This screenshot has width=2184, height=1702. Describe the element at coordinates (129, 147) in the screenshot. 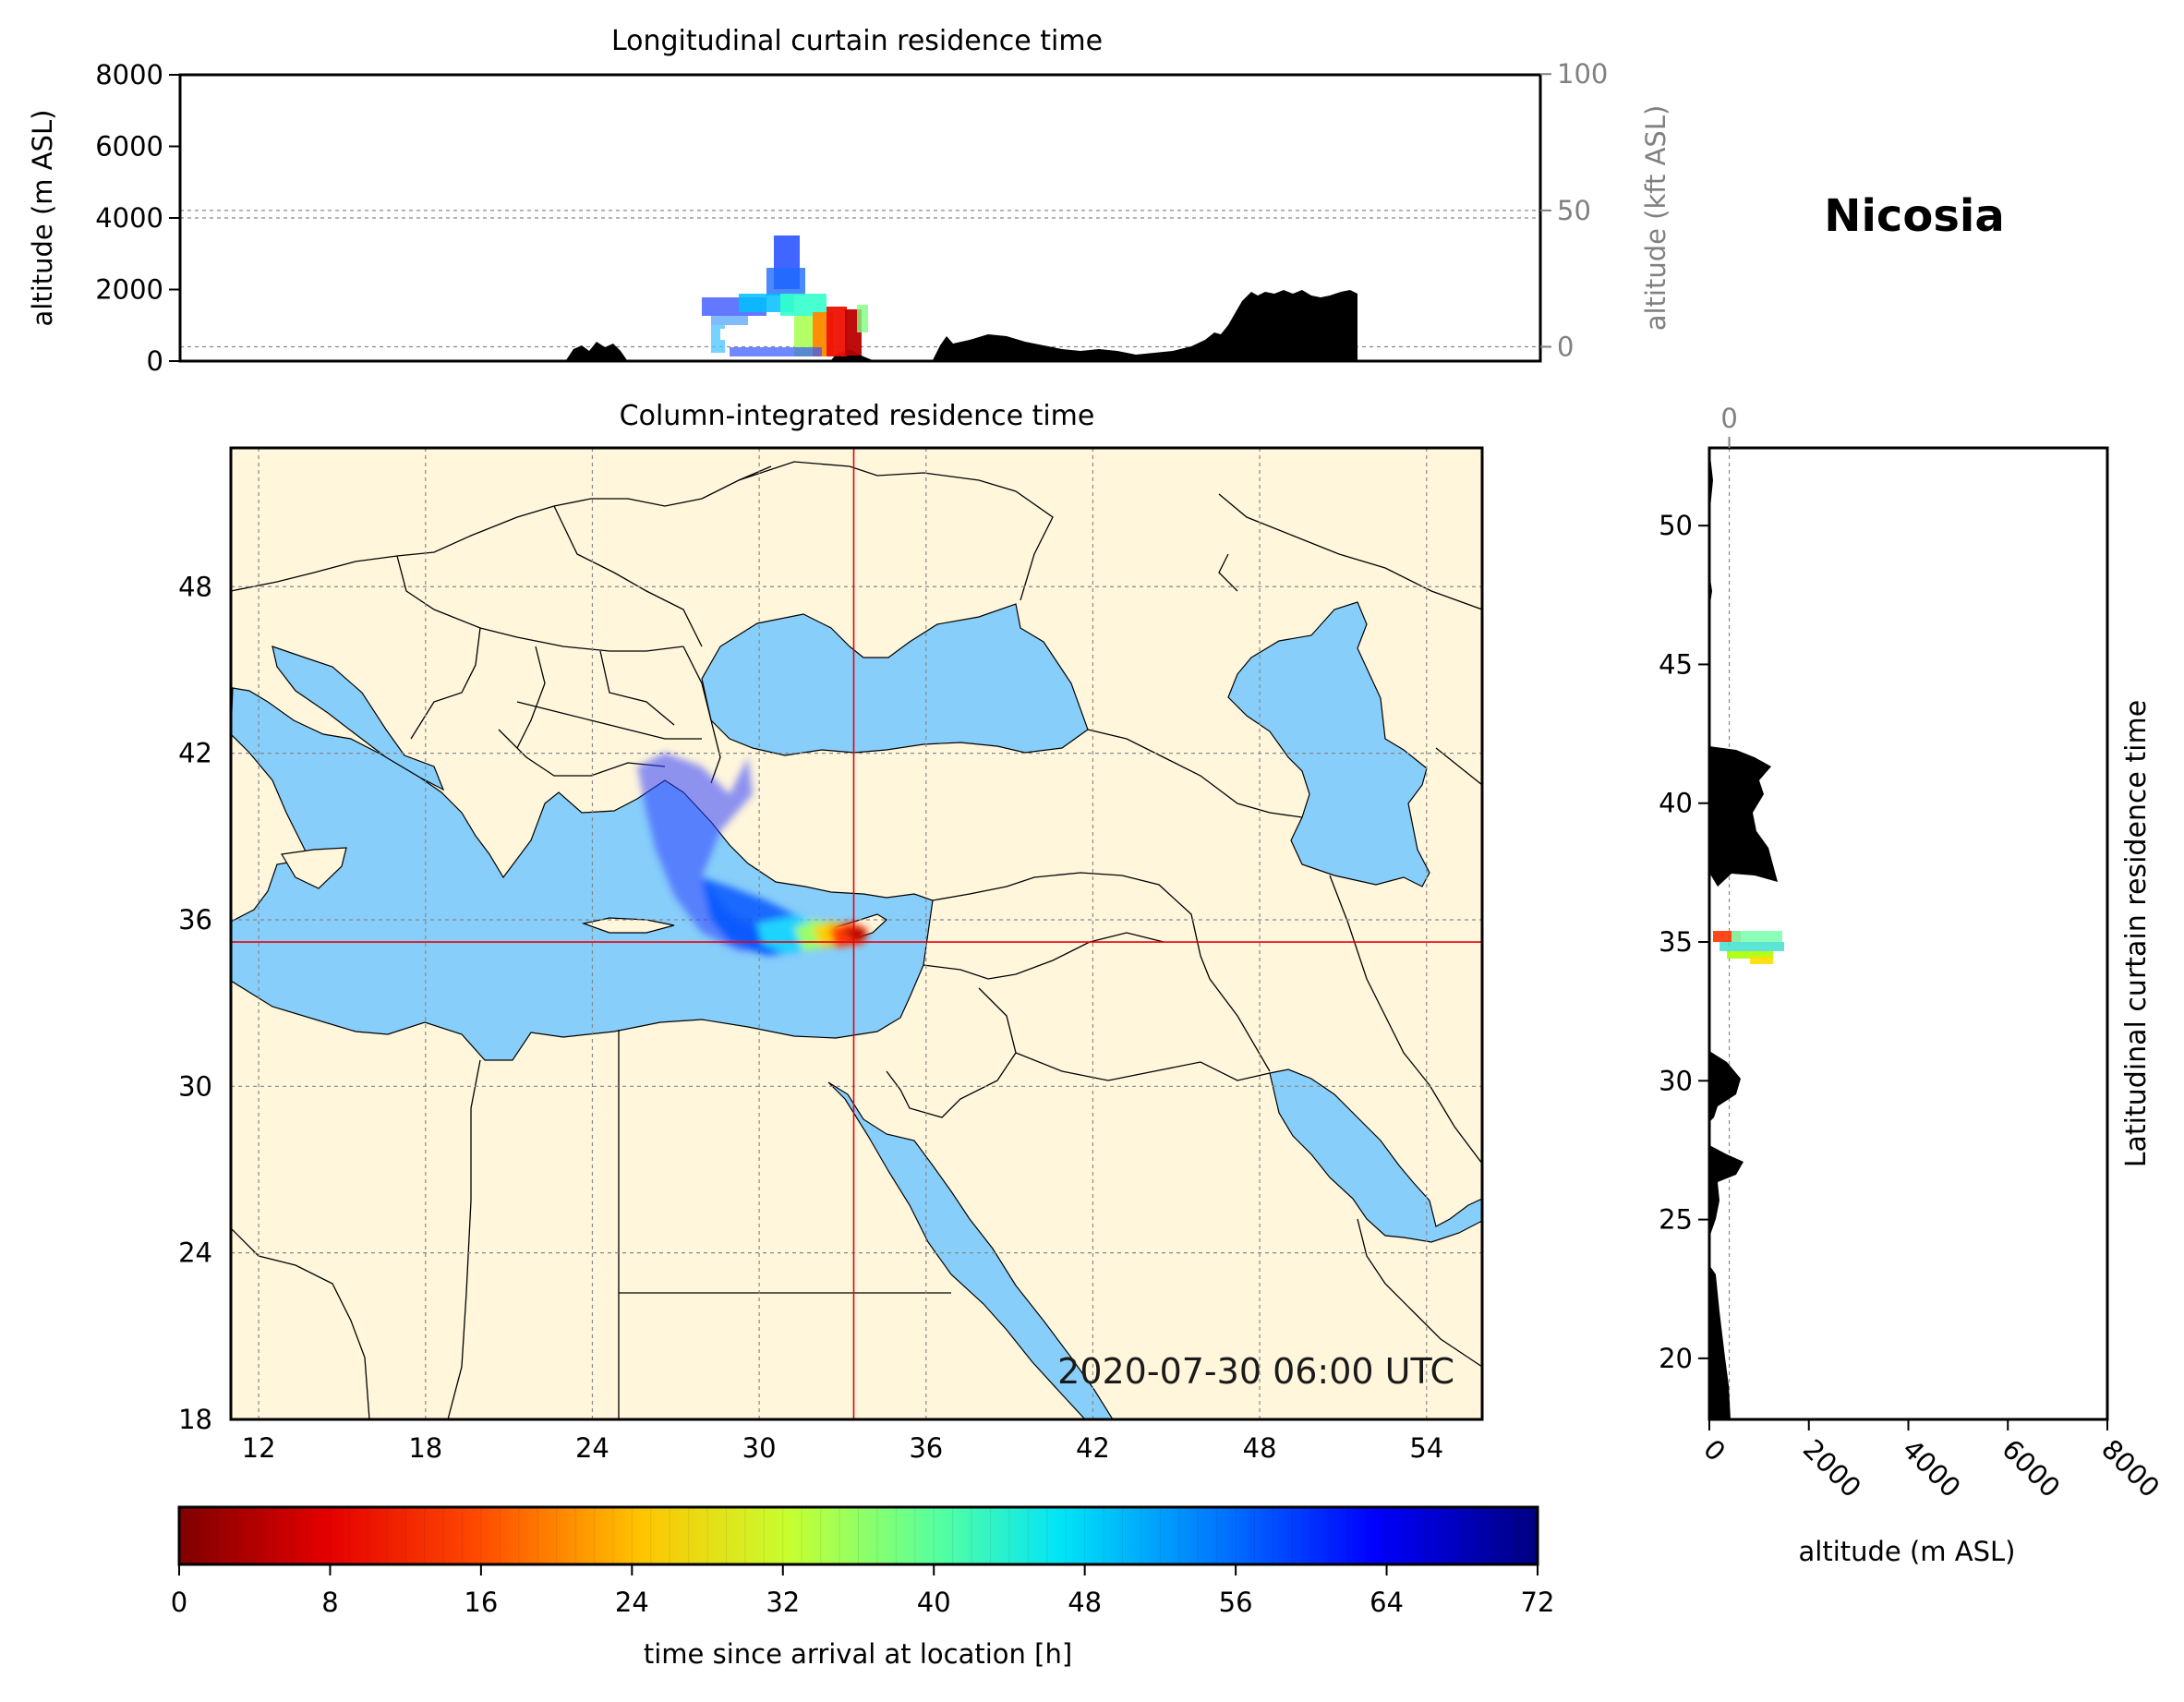

I see `y-tick-label: 6000` at that location.